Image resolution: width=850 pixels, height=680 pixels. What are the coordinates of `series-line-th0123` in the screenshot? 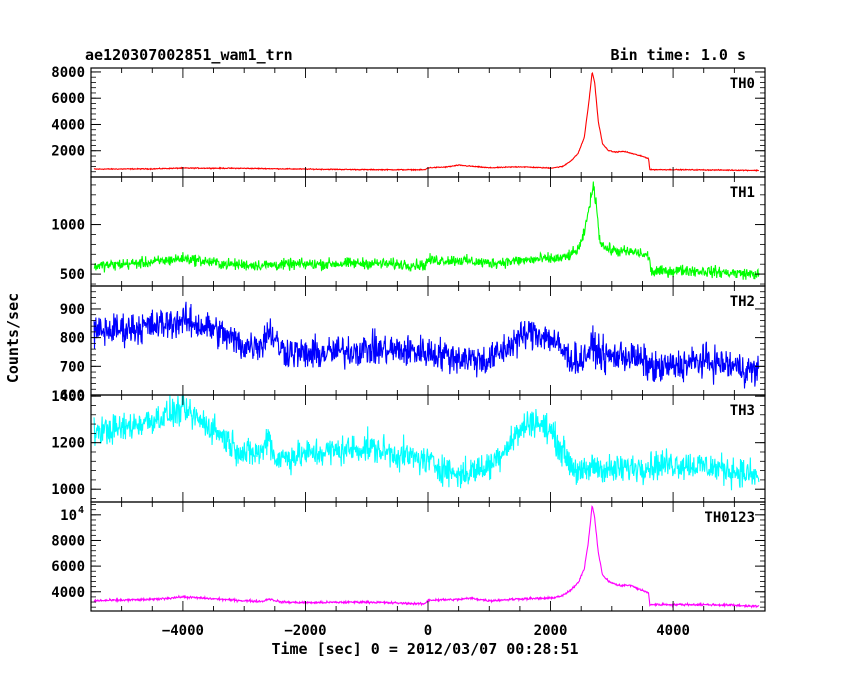 It's located at (426, 557).